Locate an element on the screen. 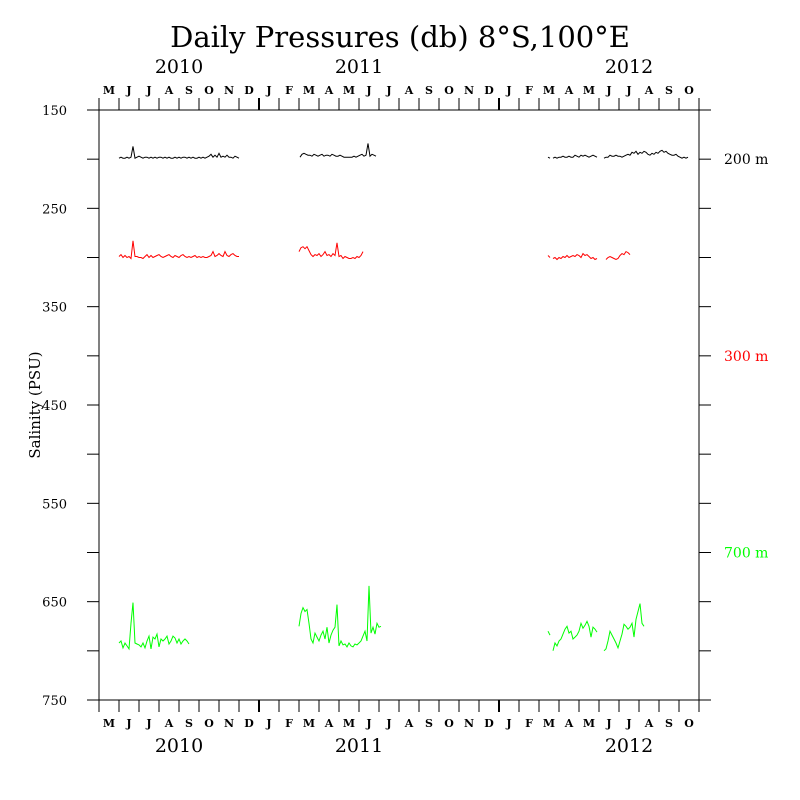  year-label-bottom: 2010 is located at coordinates (179, 746).